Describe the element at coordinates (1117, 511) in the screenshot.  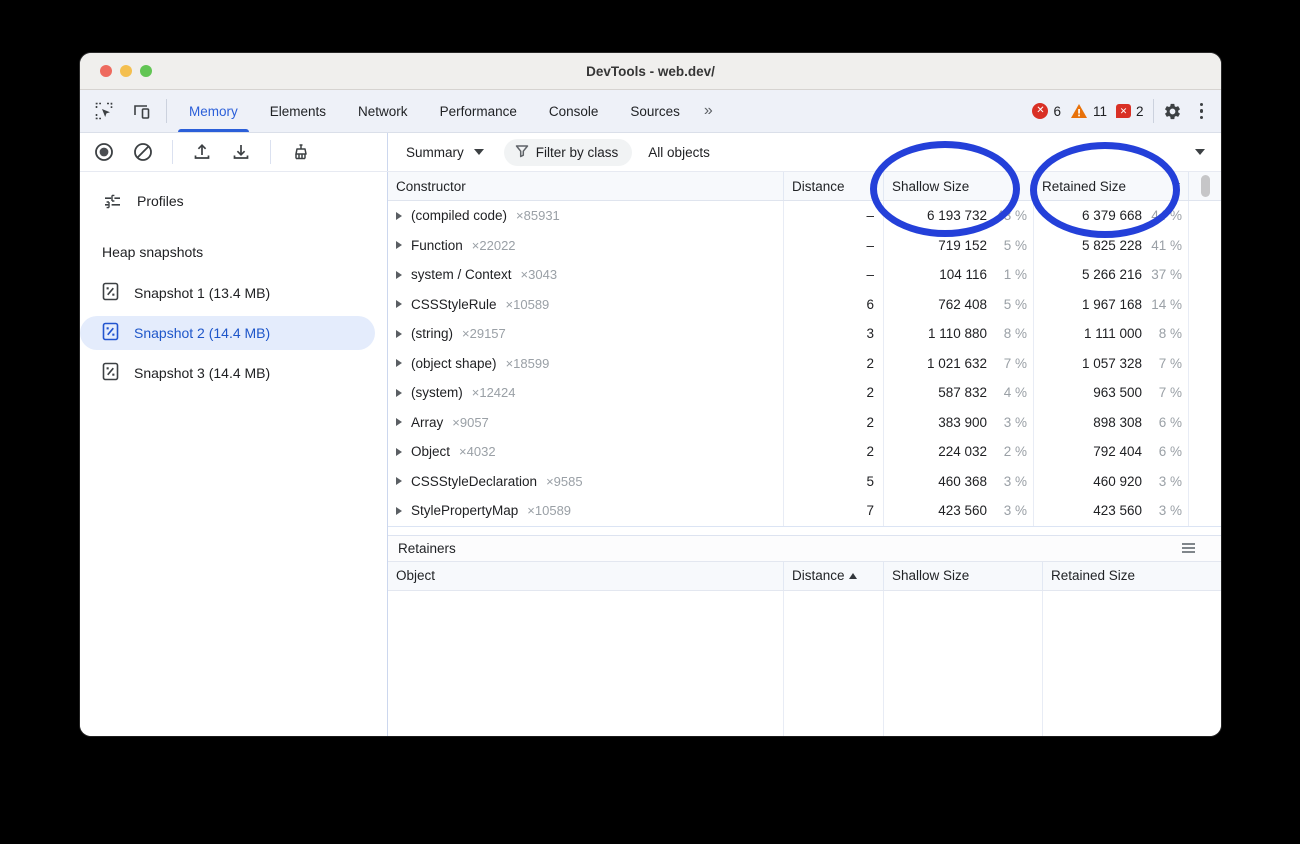
I see `retained-value: 423 560` at that location.